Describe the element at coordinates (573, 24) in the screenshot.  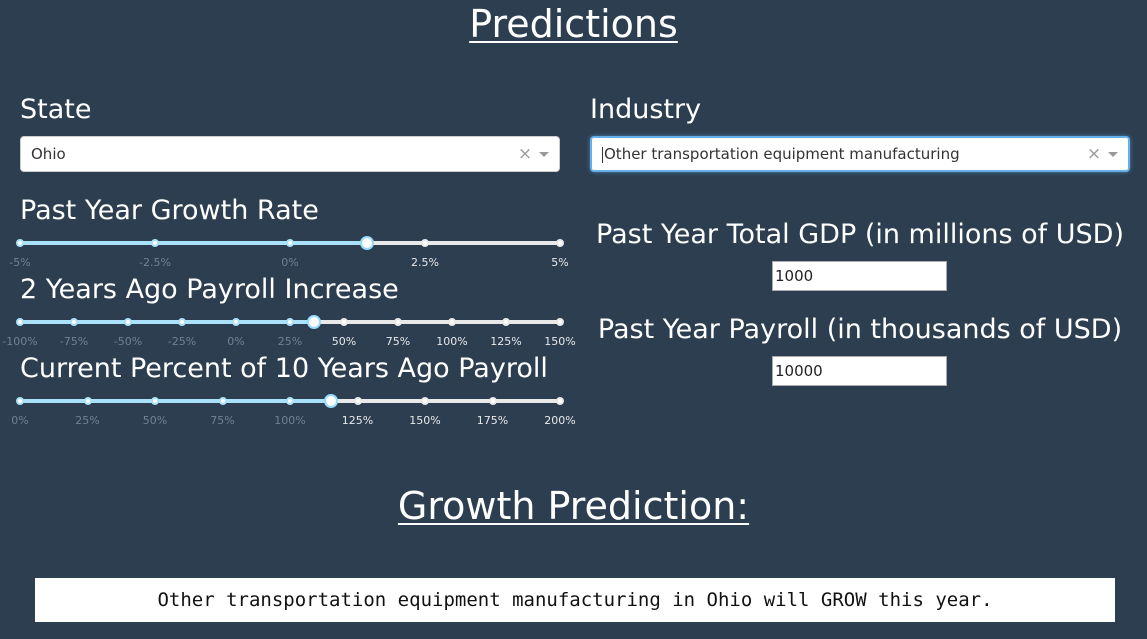
I see `page-title: Predictions` at that location.